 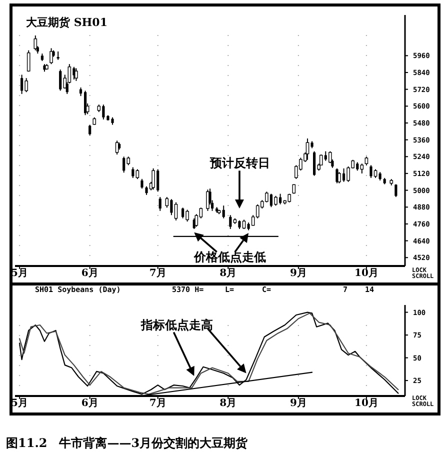 What do you see at coordinates (127, 443) in the screenshot?
I see `caption: 图11.2 牛市背离——3月份交割的大豆期货` at bounding box center [127, 443].